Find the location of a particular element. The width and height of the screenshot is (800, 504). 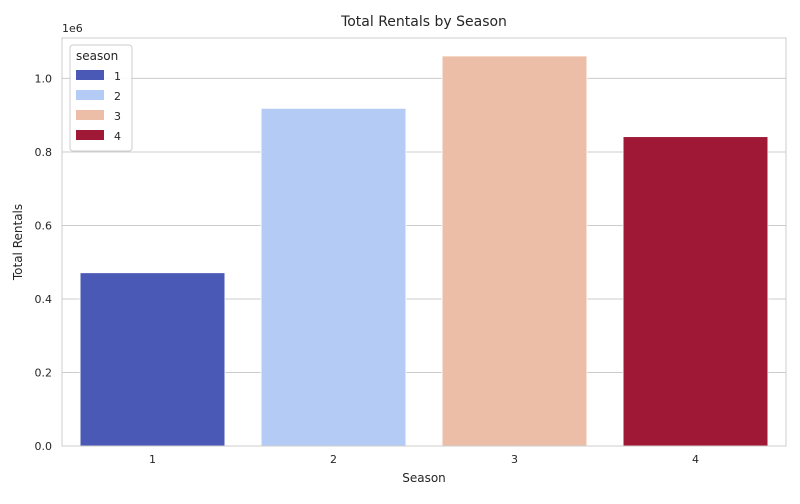

legend: season 1 2 3 4 is located at coordinates (101, 98).